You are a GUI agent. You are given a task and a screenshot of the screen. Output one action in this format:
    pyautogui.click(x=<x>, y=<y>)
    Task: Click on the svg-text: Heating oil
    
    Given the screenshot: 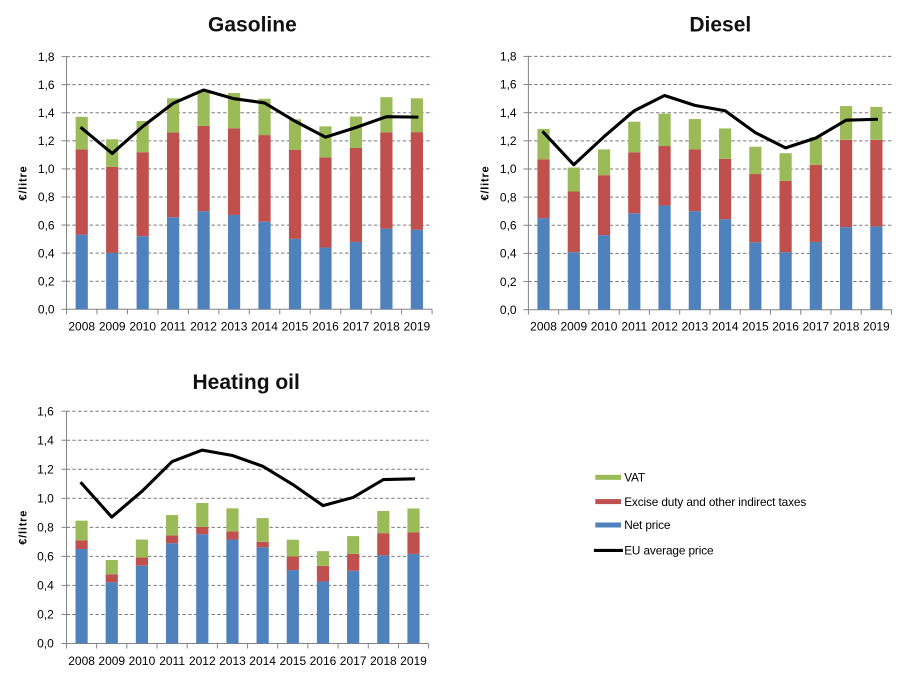 What is the action you would take?
    pyautogui.click(x=246, y=382)
    